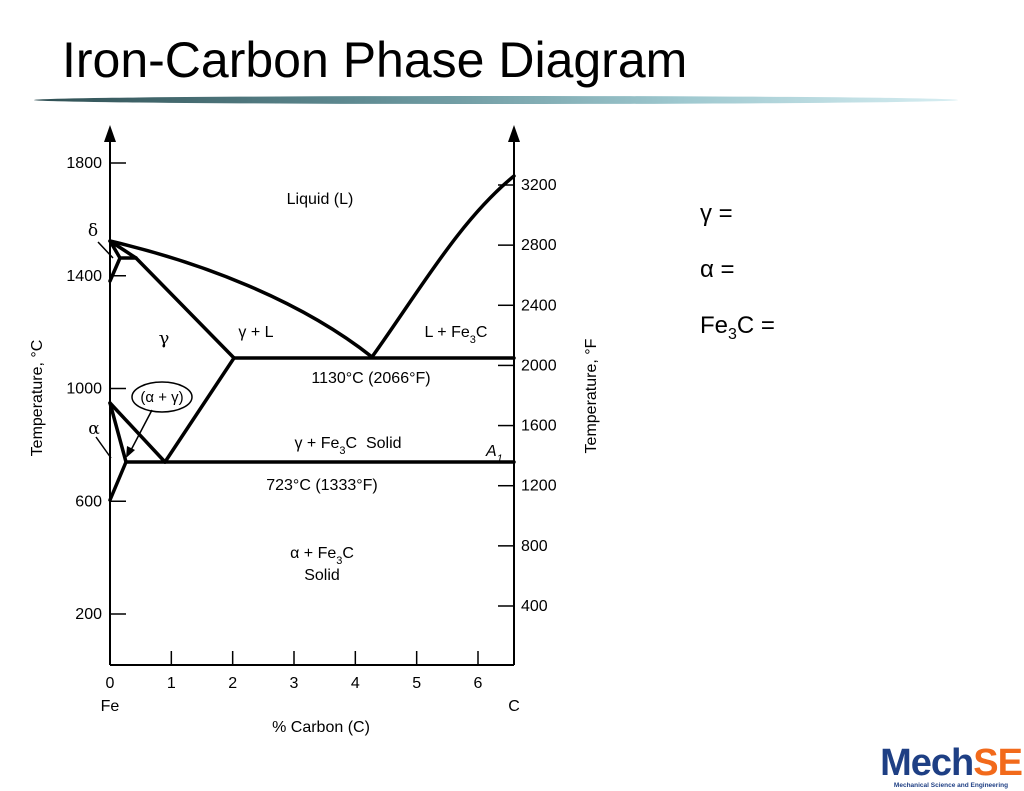 The height and width of the screenshot is (791, 1024). I want to click on left-tick-label: 200, so click(88, 614).